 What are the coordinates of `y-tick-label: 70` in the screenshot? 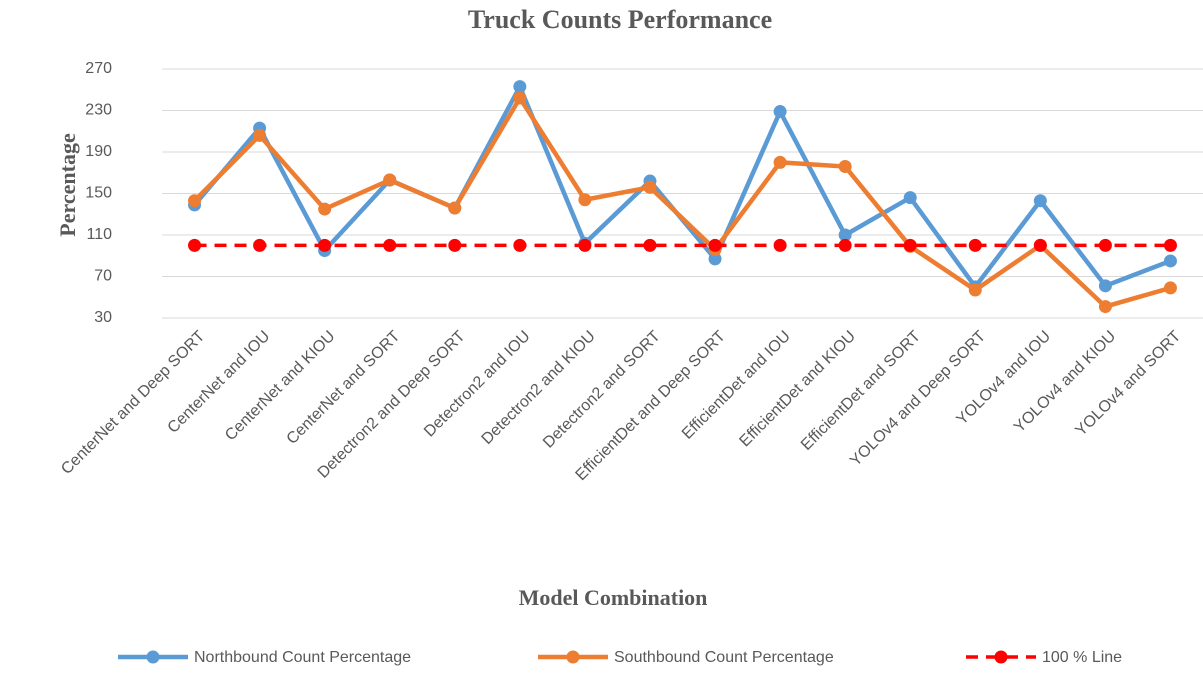 It's located at (103, 276).